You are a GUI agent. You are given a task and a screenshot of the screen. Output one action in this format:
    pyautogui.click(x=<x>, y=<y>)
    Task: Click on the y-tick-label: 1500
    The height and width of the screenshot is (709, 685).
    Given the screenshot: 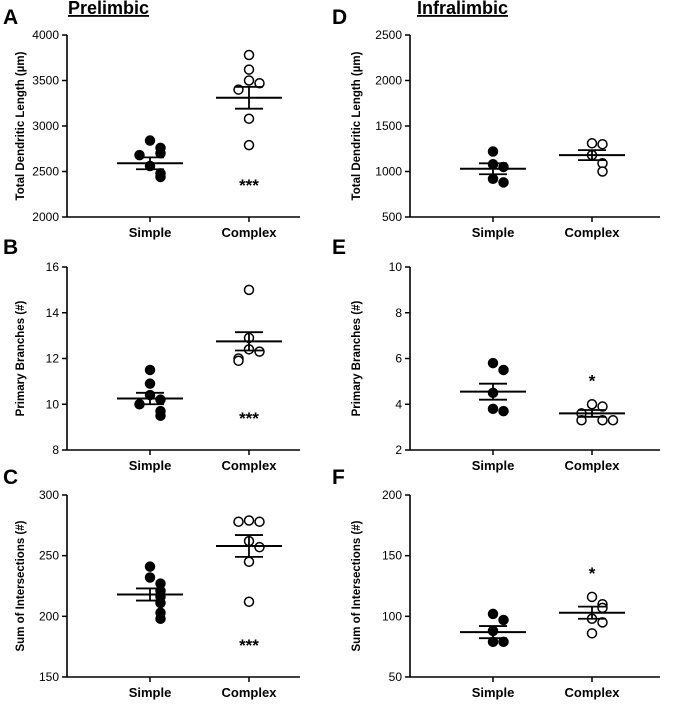 What is the action you would take?
    pyautogui.click(x=388, y=126)
    